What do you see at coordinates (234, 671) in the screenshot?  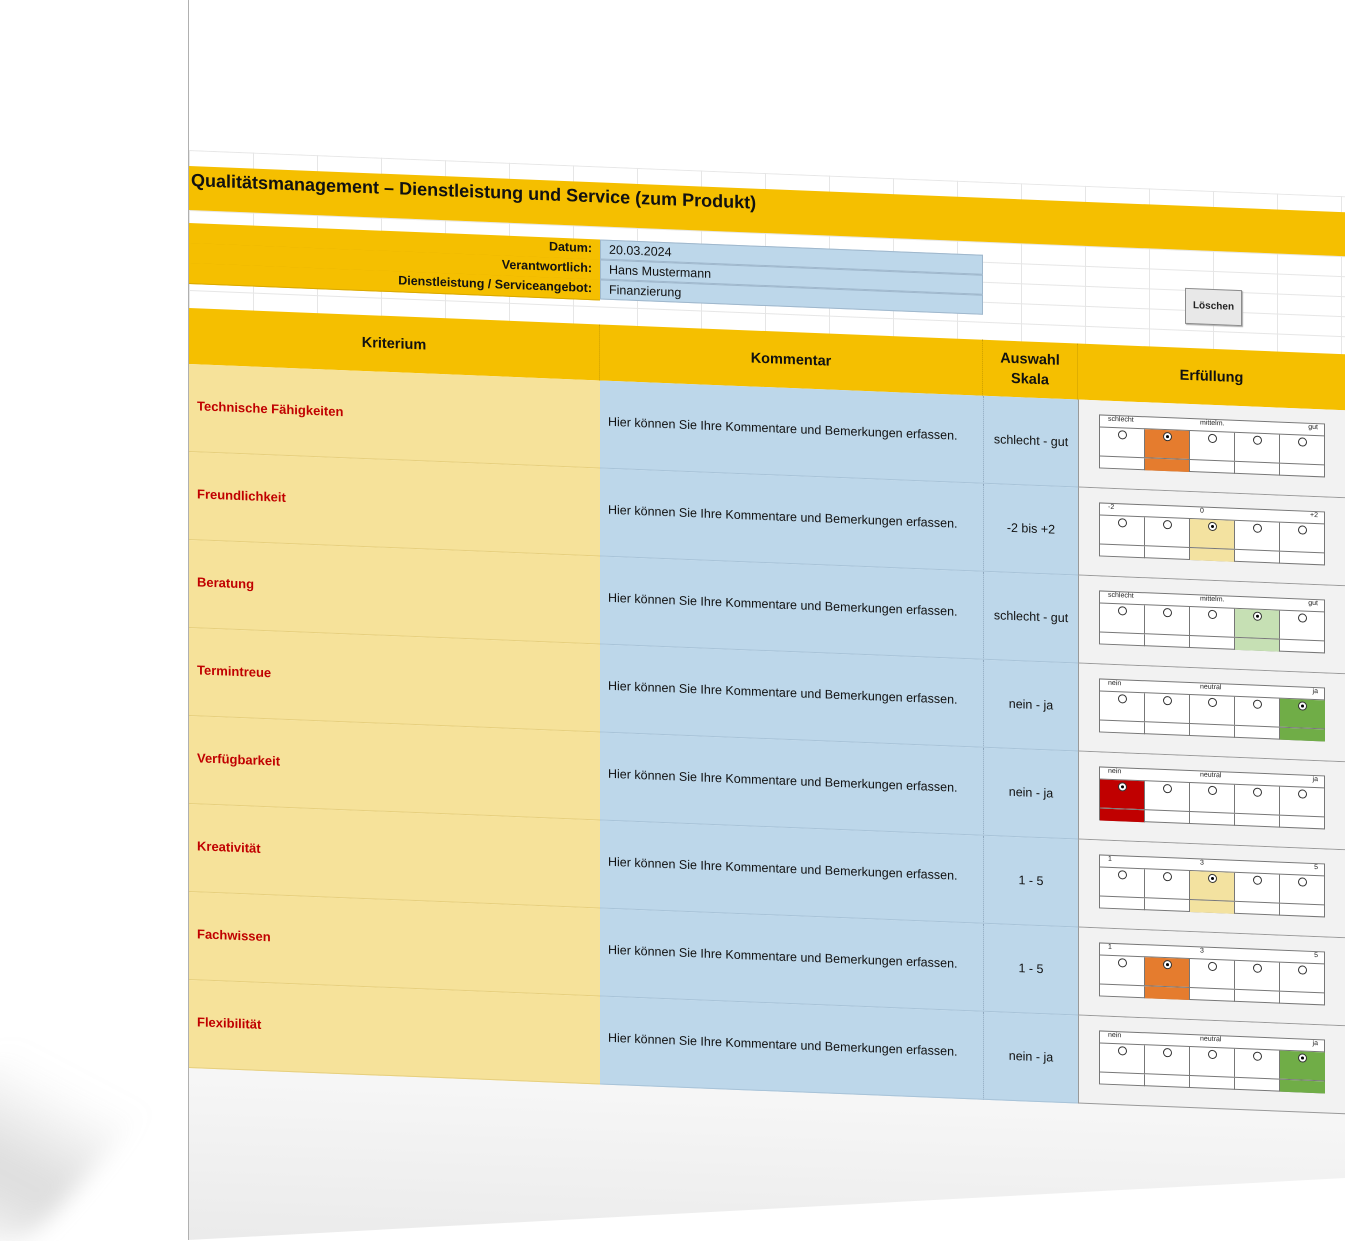 I see `kriterium-label: Termintreue` at bounding box center [234, 671].